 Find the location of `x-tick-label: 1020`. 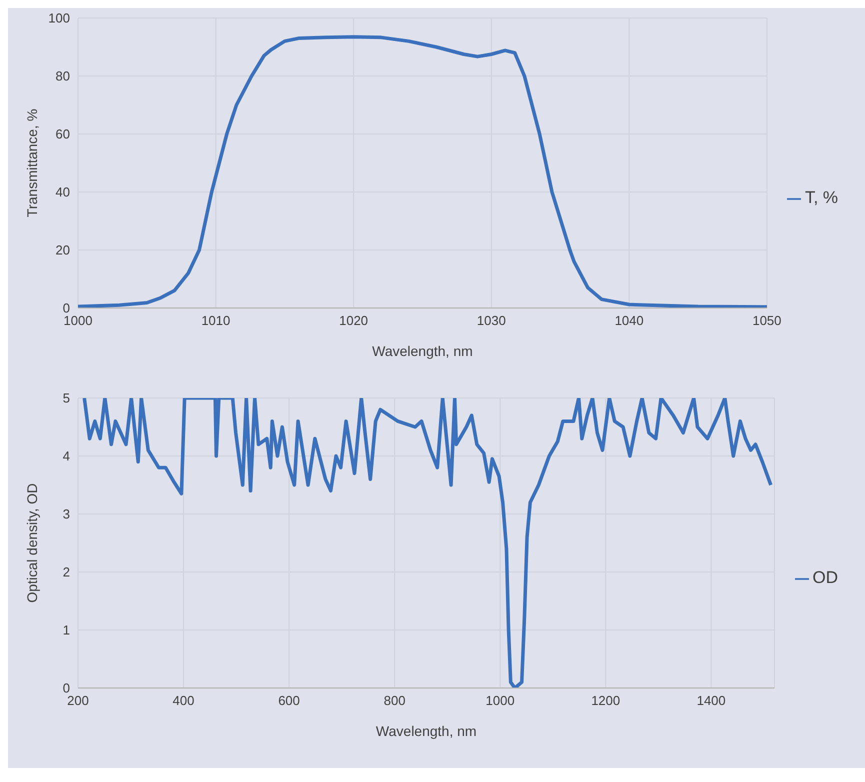

x-tick-label: 1020 is located at coordinates (353, 320).